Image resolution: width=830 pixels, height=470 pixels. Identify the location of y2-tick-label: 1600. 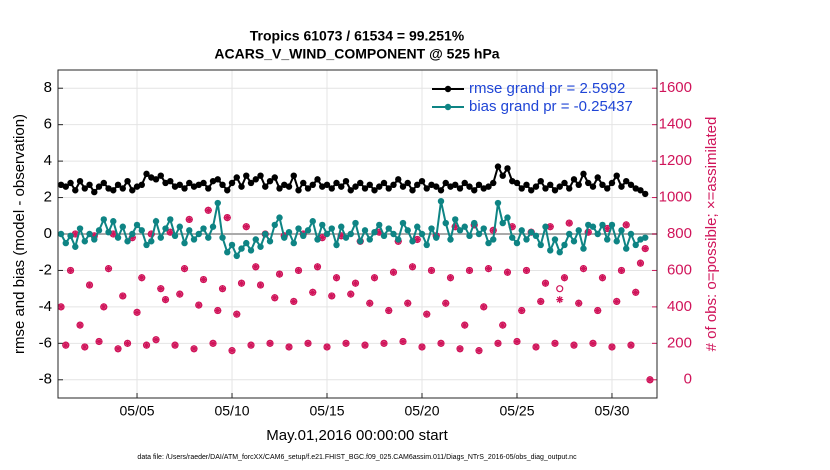
(675, 87).